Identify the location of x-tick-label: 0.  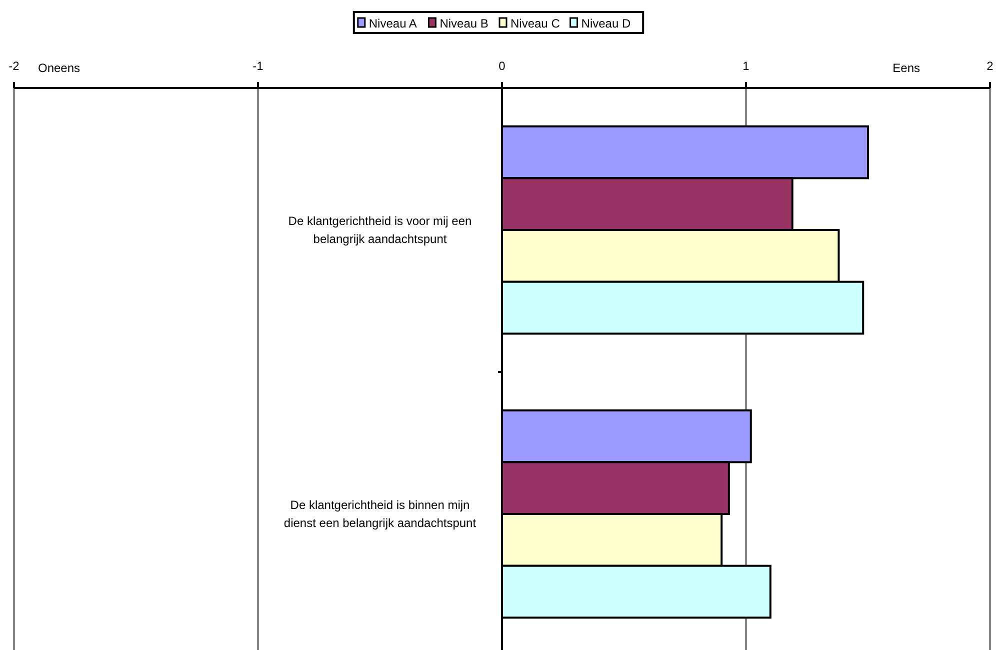
(502, 66).